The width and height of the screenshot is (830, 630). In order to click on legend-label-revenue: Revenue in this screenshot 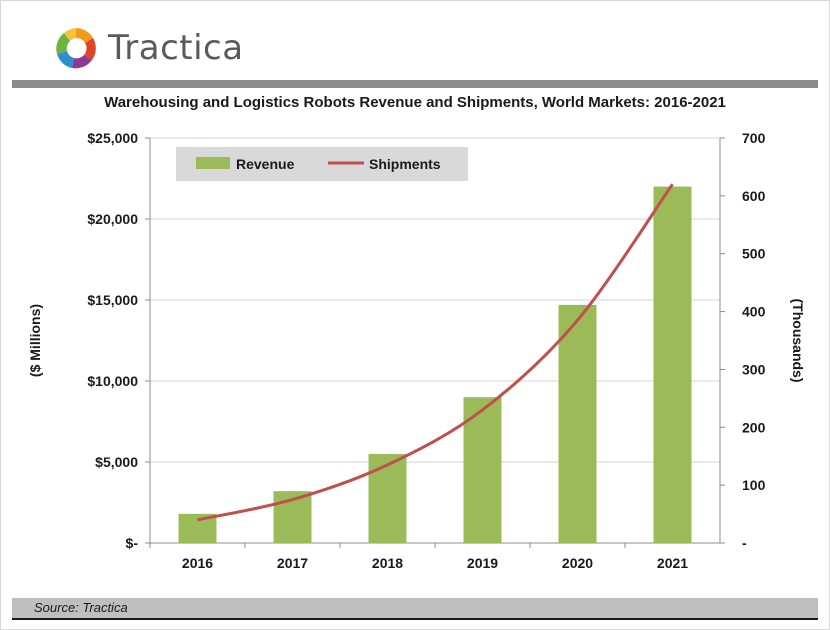, I will do `click(265, 164)`.